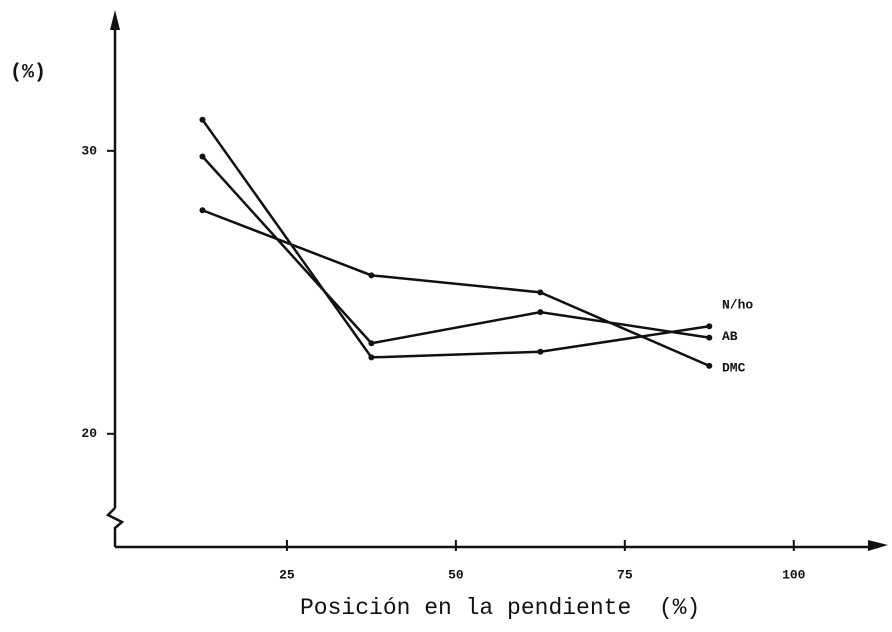 This screenshot has height=632, width=892. What do you see at coordinates (734, 367) in the screenshot?
I see `series-label: DMC` at bounding box center [734, 367].